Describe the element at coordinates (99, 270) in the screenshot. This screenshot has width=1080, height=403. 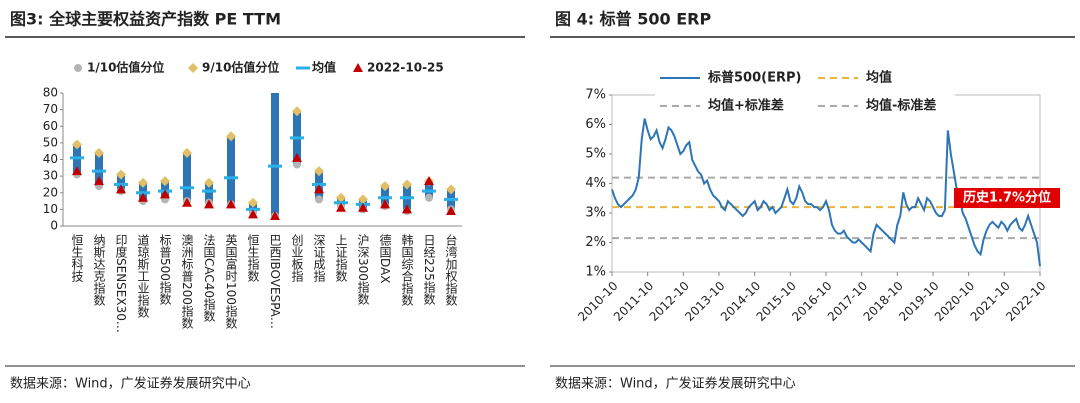
I see `x-tick-label: 纳斯达克指数` at that location.